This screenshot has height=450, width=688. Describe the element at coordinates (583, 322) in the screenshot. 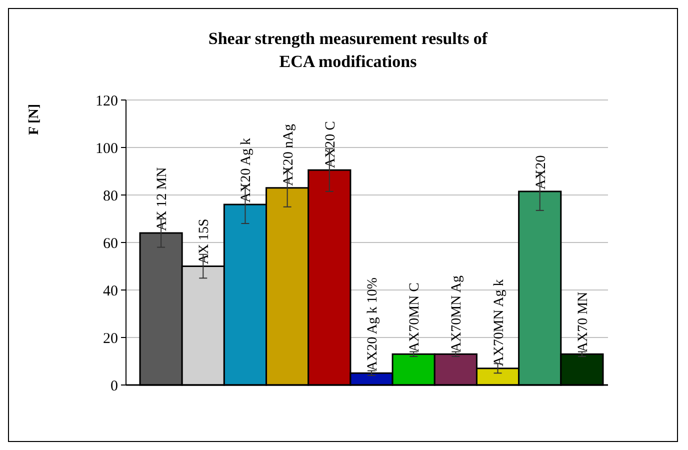

I see `x-tick-label: AX70 MN` at that location.